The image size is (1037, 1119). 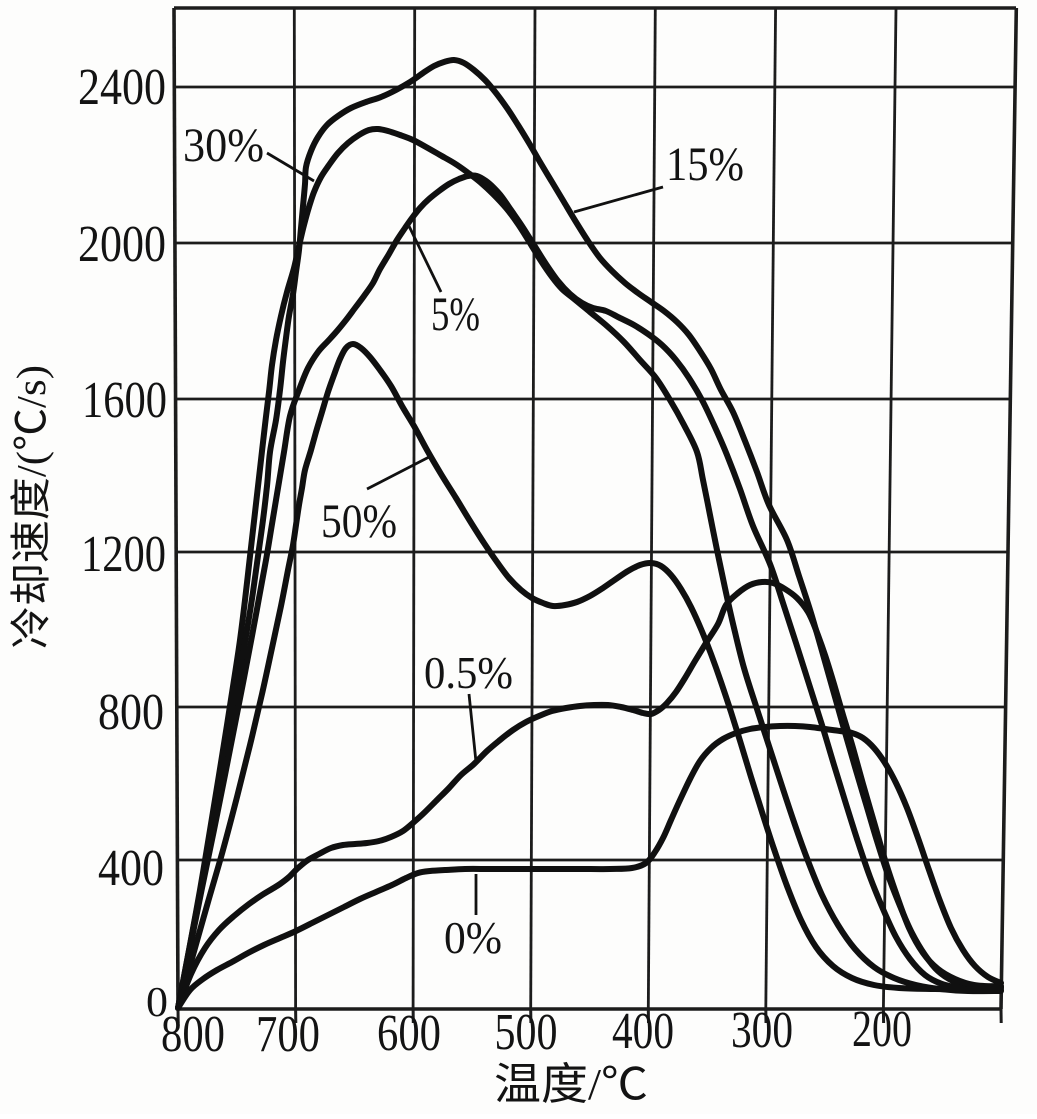 I want to click on svg-text: 600, so click(x=409, y=1033).